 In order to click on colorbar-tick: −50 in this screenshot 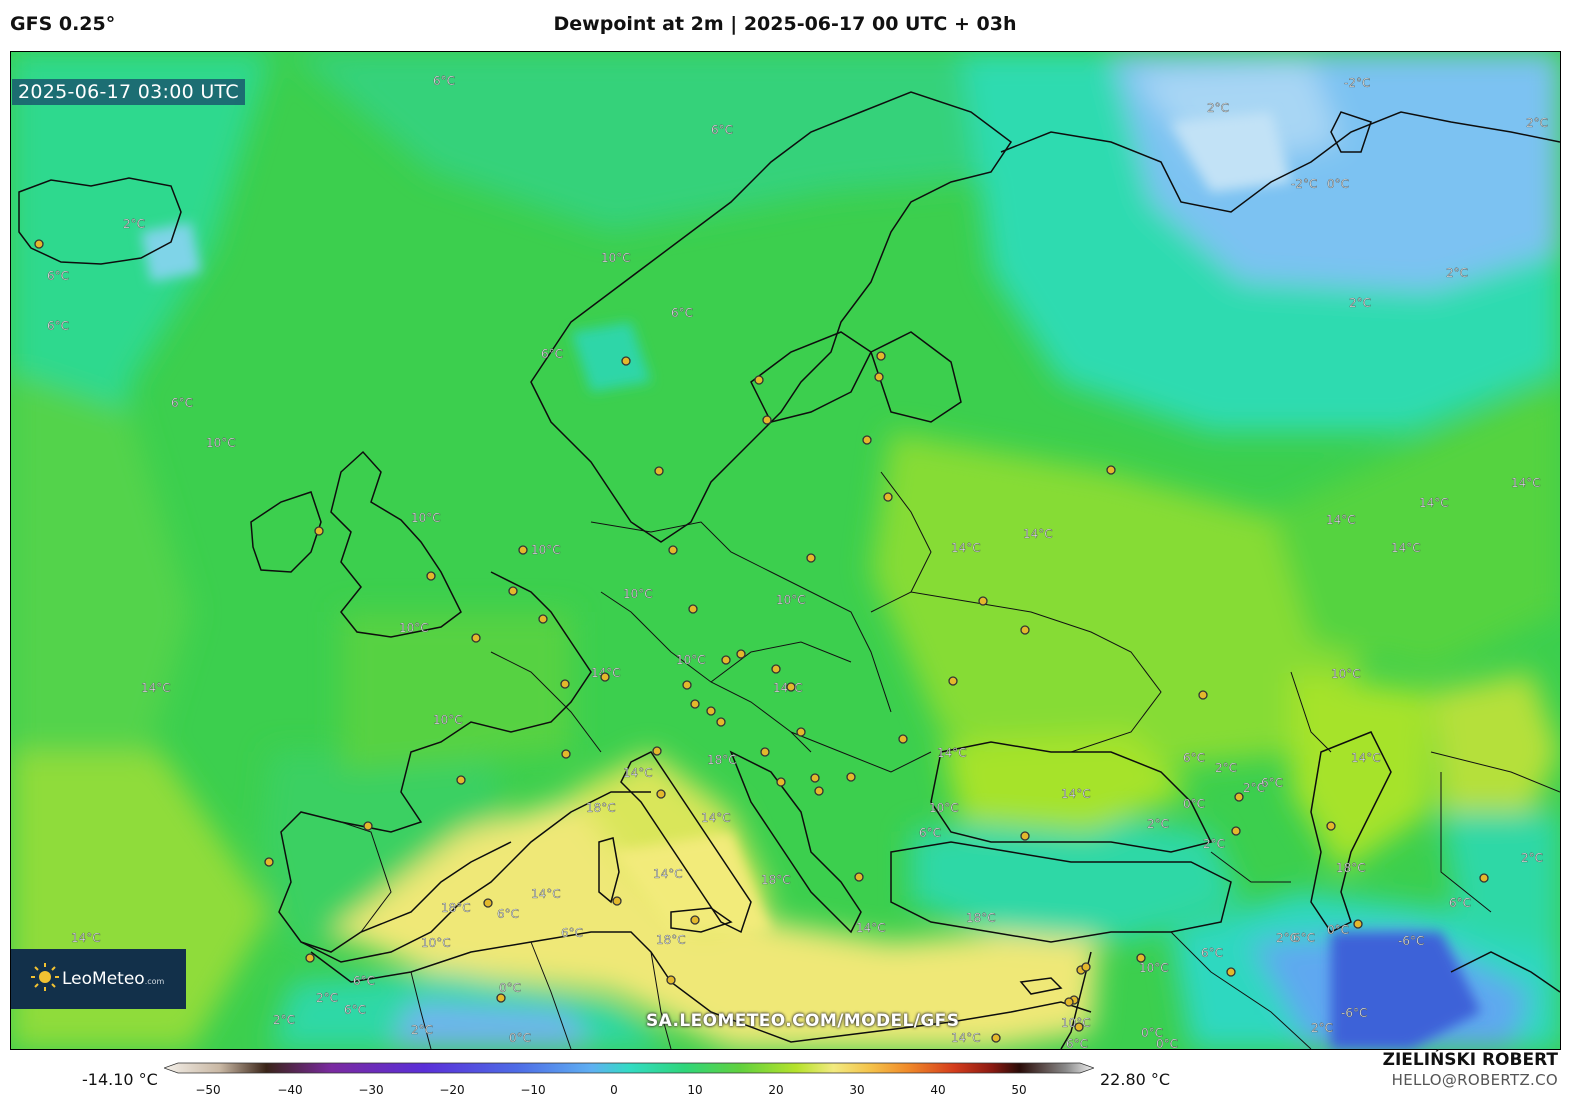, I will do `click(208, 1090)`.